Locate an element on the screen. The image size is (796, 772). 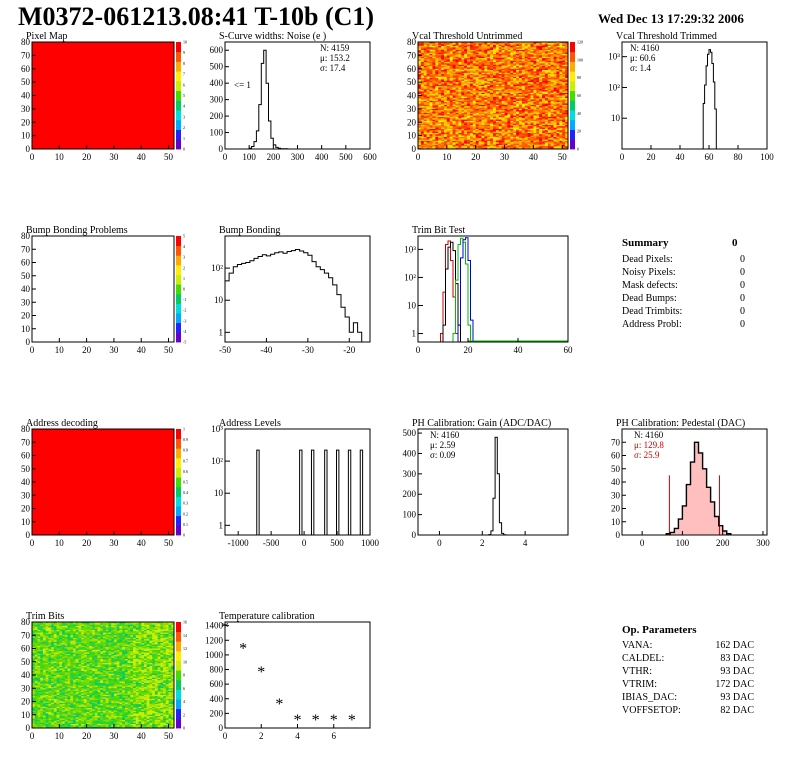
y-tick-label: 1000 is located at coordinates (214, 655).